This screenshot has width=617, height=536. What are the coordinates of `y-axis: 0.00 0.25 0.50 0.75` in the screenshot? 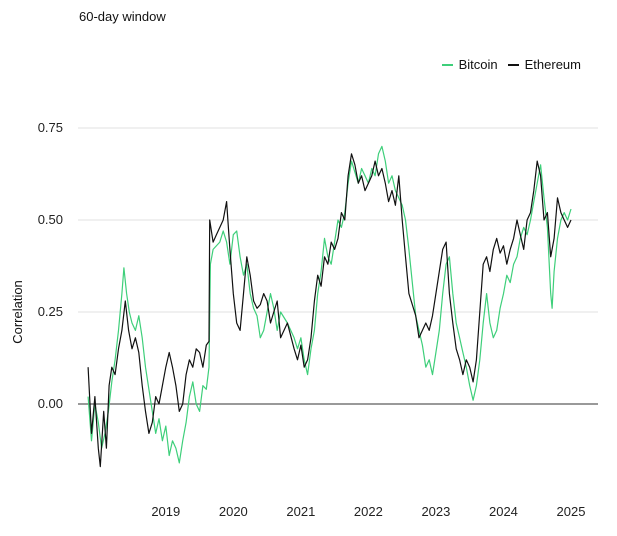 It's located at (50, 265).